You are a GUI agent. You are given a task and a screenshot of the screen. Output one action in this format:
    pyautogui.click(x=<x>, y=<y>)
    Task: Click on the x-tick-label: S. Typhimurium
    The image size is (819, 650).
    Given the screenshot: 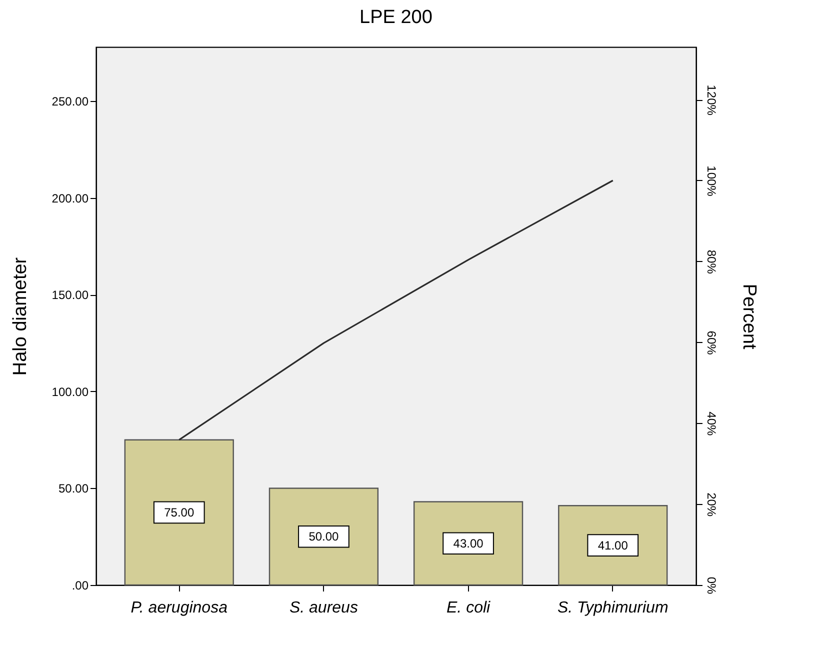 What is the action you would take?
    pyautogui.click(x=612, y=608)
    